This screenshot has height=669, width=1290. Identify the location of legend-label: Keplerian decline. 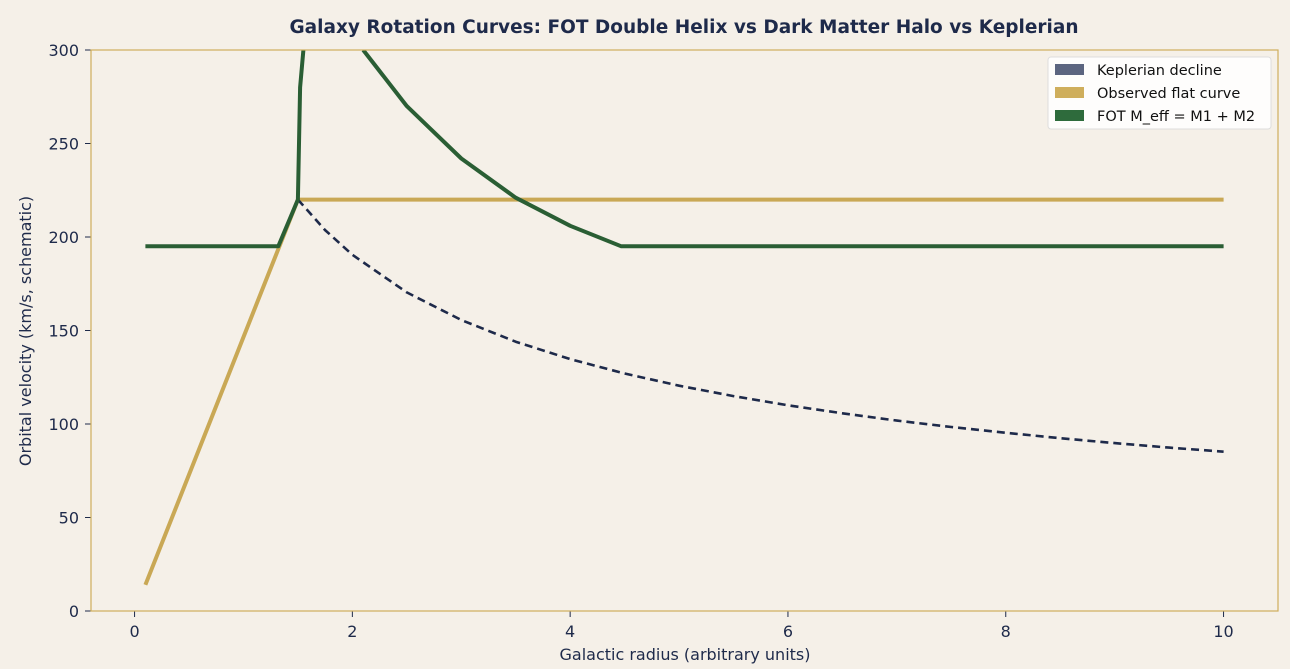
(1159, 71).